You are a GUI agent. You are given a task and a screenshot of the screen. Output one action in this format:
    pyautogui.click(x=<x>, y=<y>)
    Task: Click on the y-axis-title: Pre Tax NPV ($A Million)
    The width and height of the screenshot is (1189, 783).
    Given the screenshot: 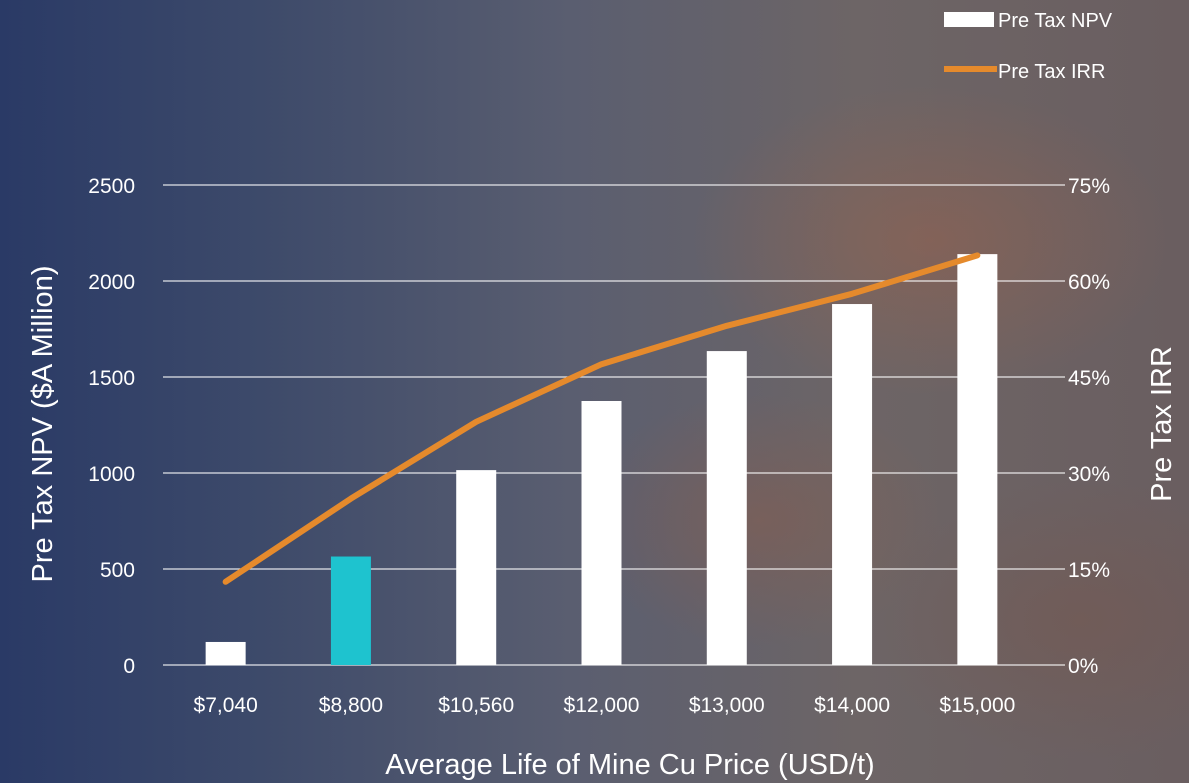 What is the action you would take?
    pyautogui.click(x=43, y=424)
    